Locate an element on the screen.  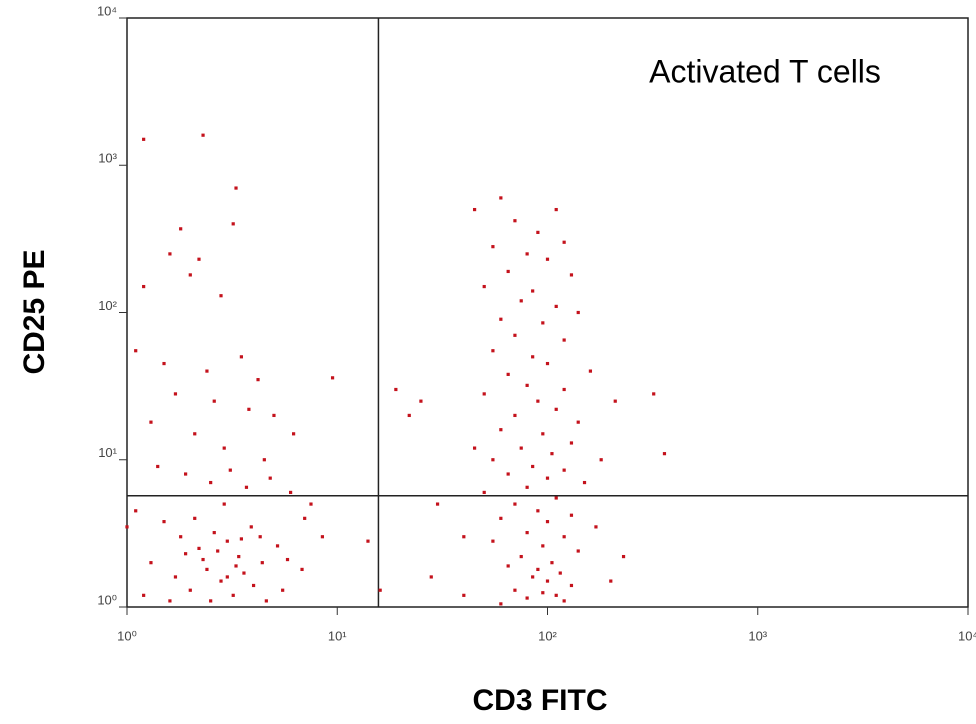
x-tick-label: 10⁴ is located at coordinates (967, 635).